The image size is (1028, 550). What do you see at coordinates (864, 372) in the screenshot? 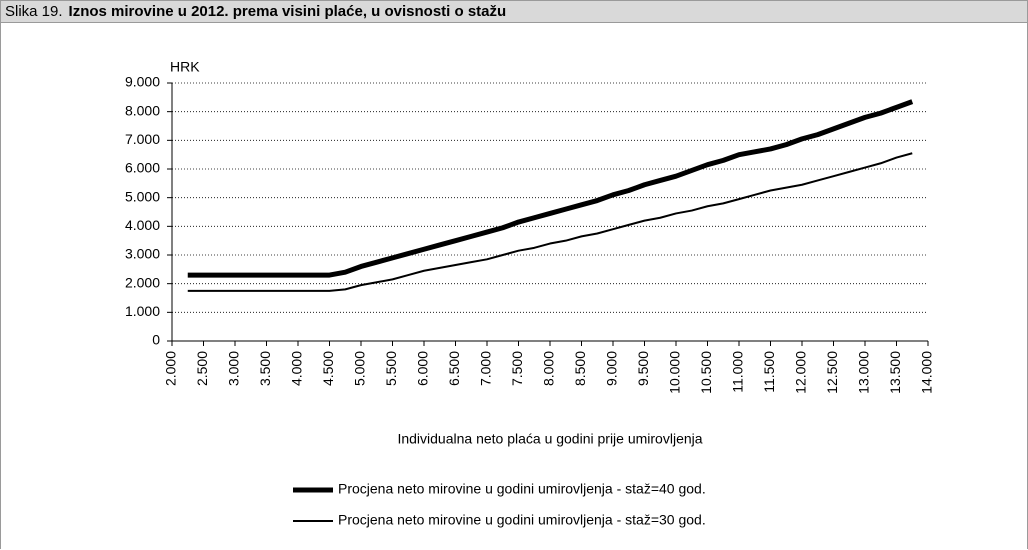
I see `x-tick-label: 13.000` at bounding box center [864, 372].